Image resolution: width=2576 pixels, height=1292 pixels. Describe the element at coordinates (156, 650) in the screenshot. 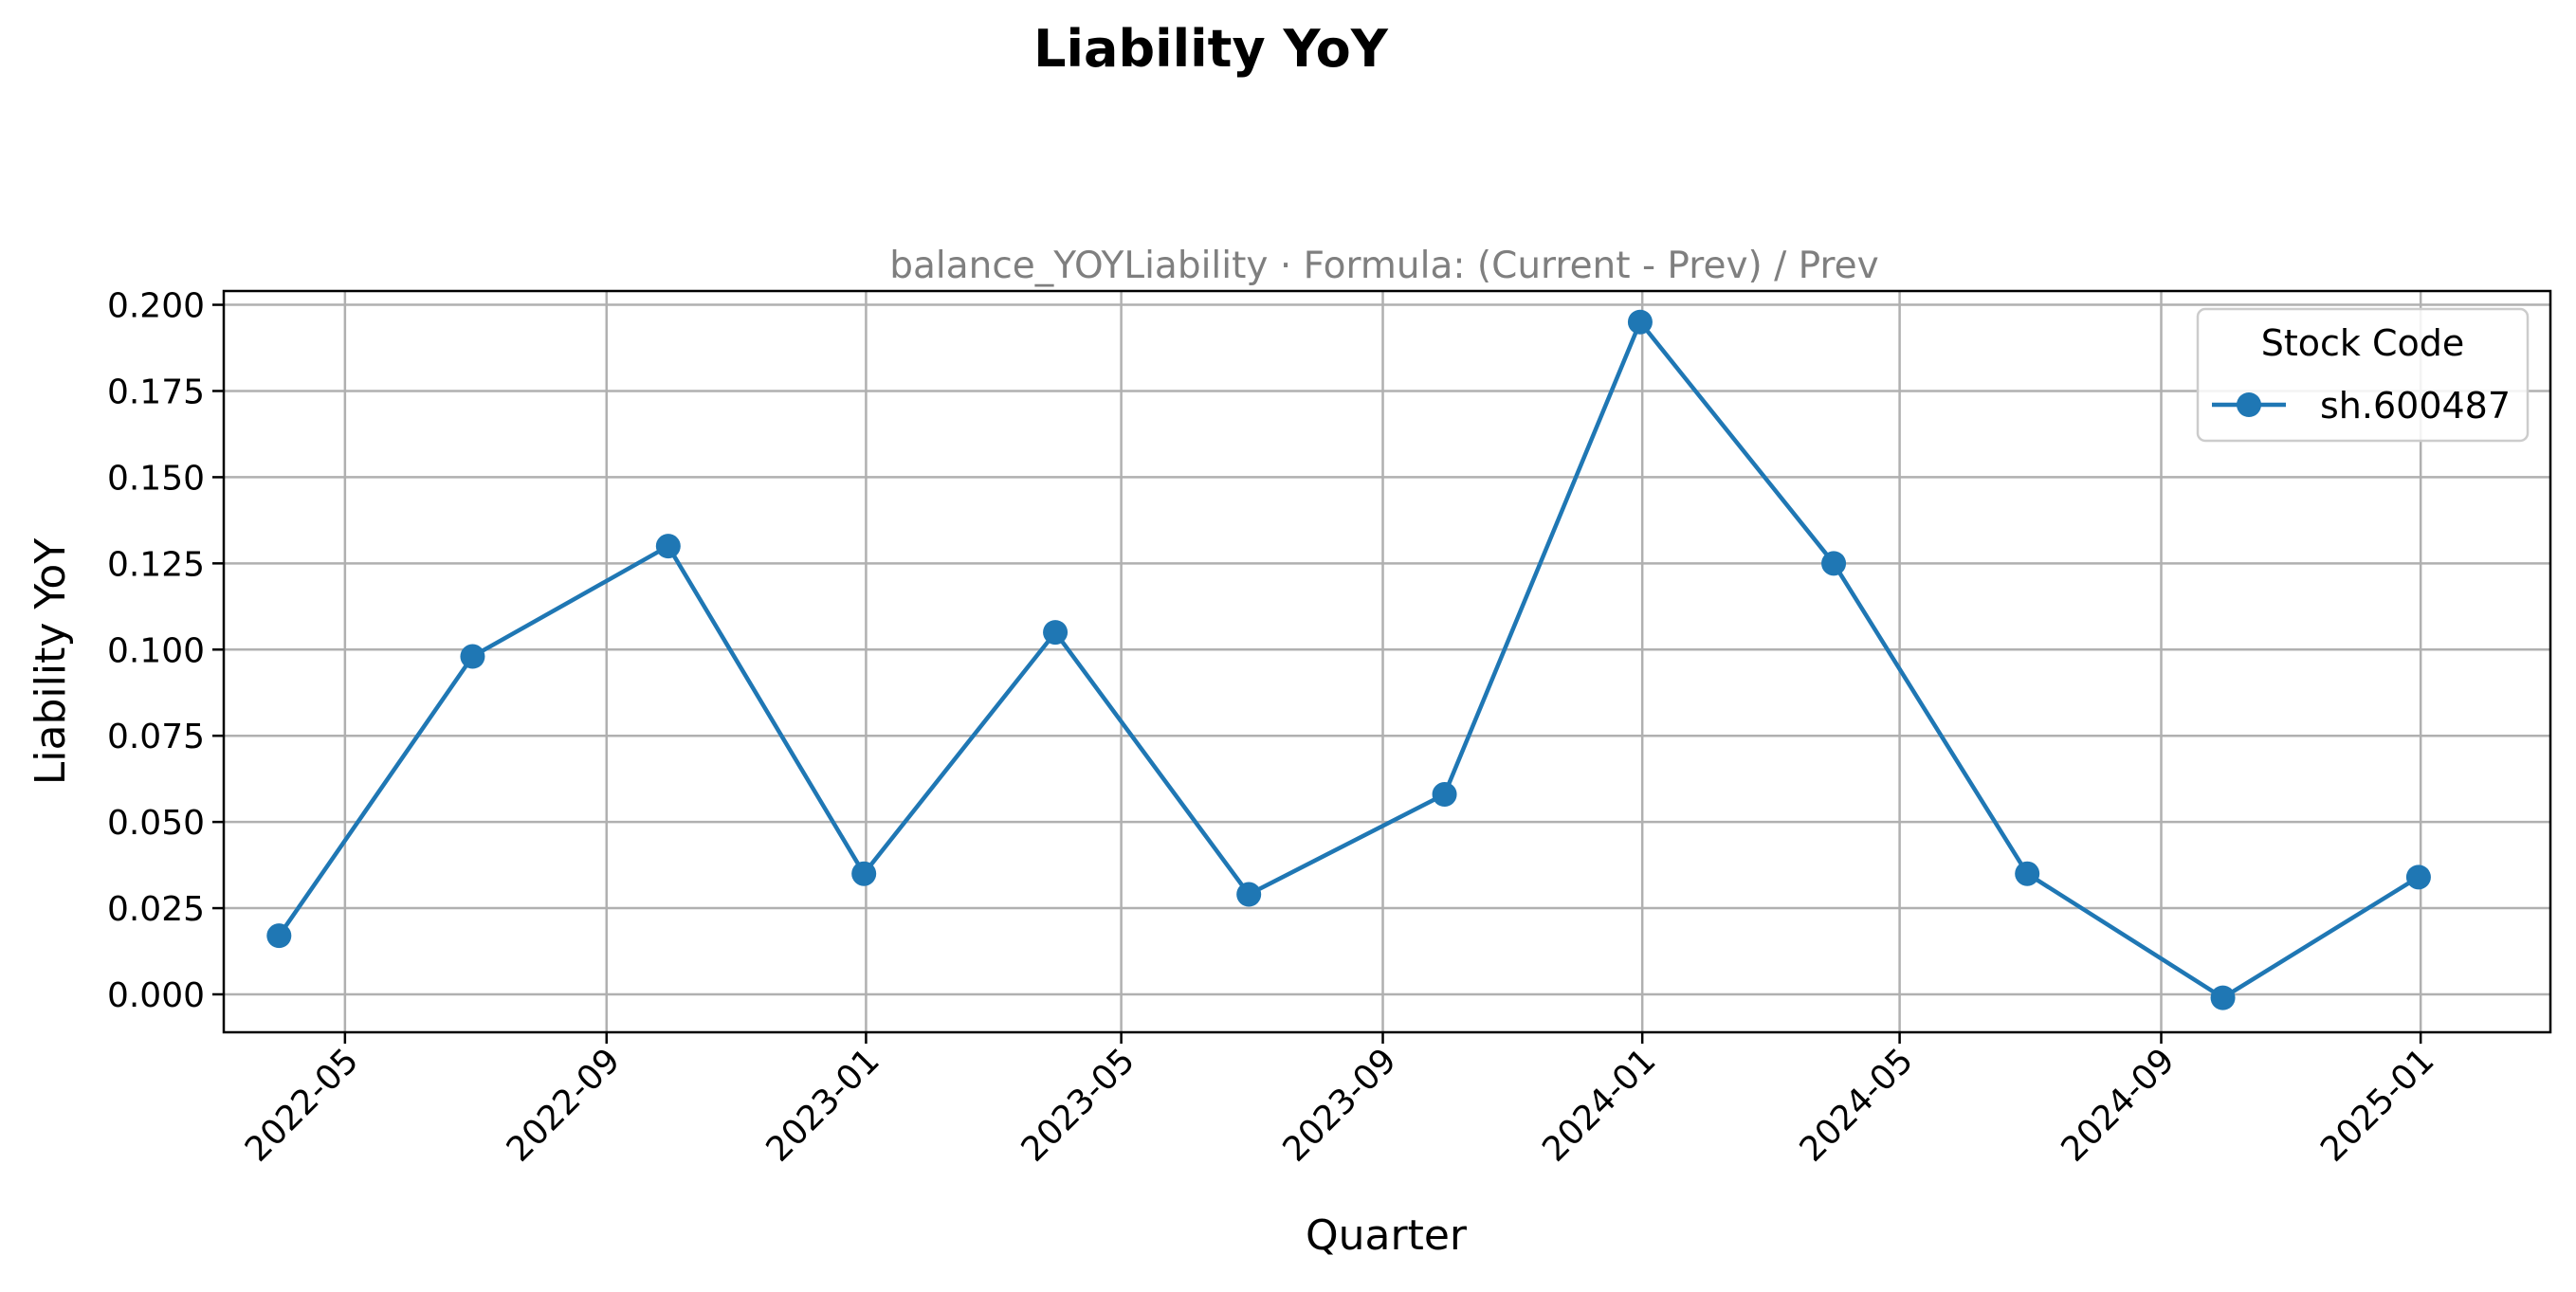

I see `y-tick-label: 0.100` at that location.